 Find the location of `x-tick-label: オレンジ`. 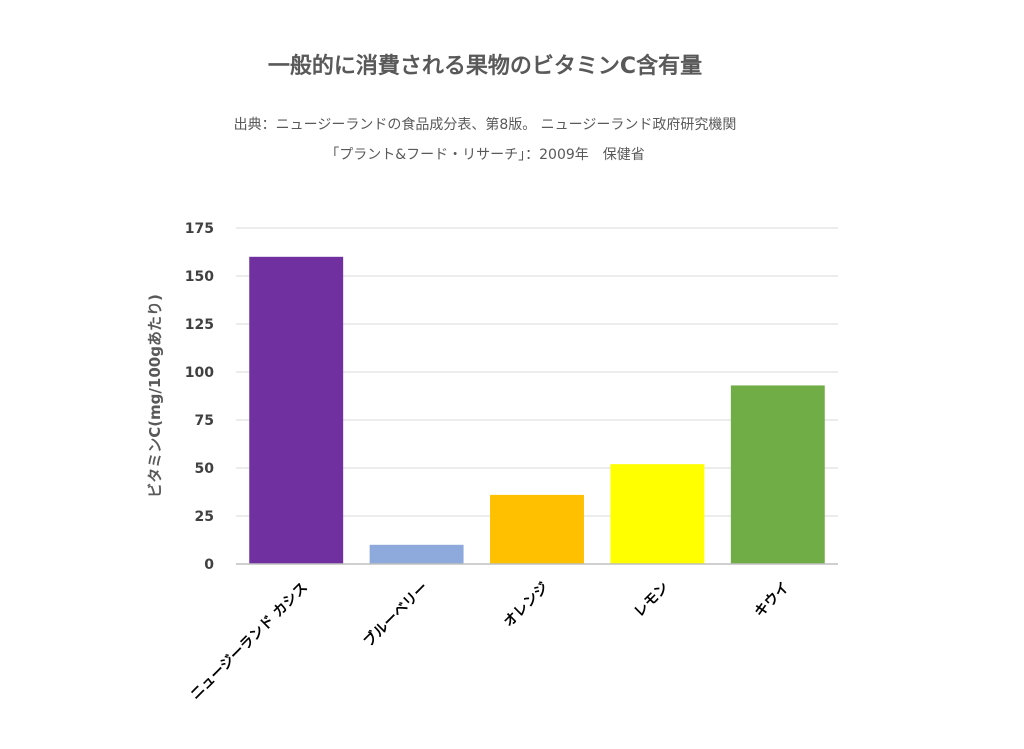

x-tick-label: オレンジ is located at coordinates (526, 605).